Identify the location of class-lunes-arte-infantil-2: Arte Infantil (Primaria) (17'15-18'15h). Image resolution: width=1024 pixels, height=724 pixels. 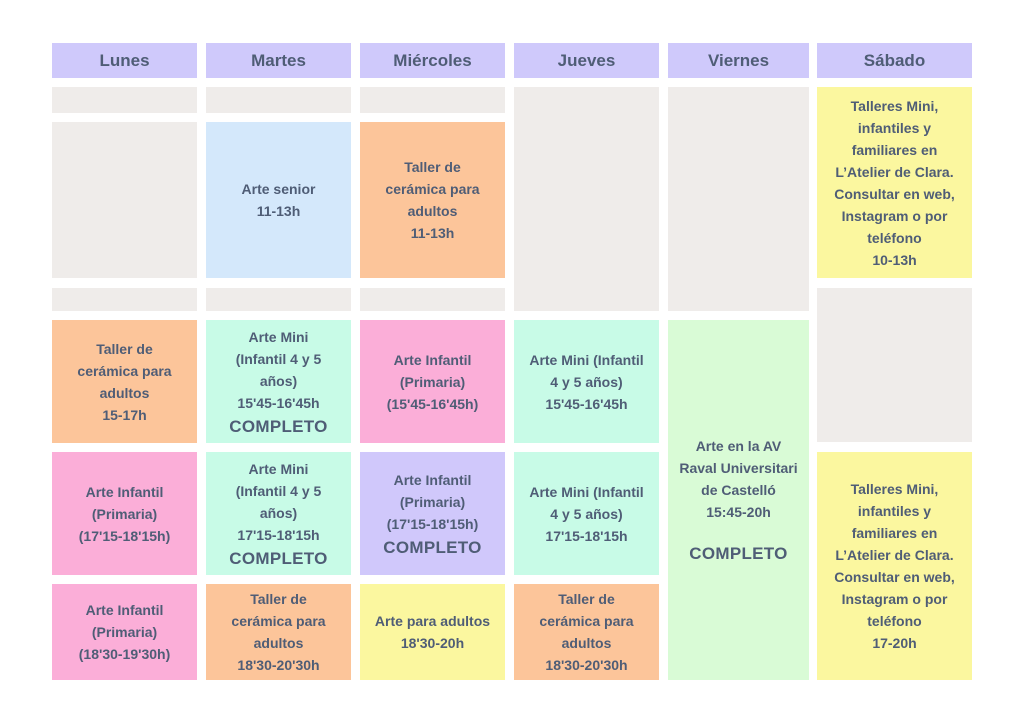
(124, 513).